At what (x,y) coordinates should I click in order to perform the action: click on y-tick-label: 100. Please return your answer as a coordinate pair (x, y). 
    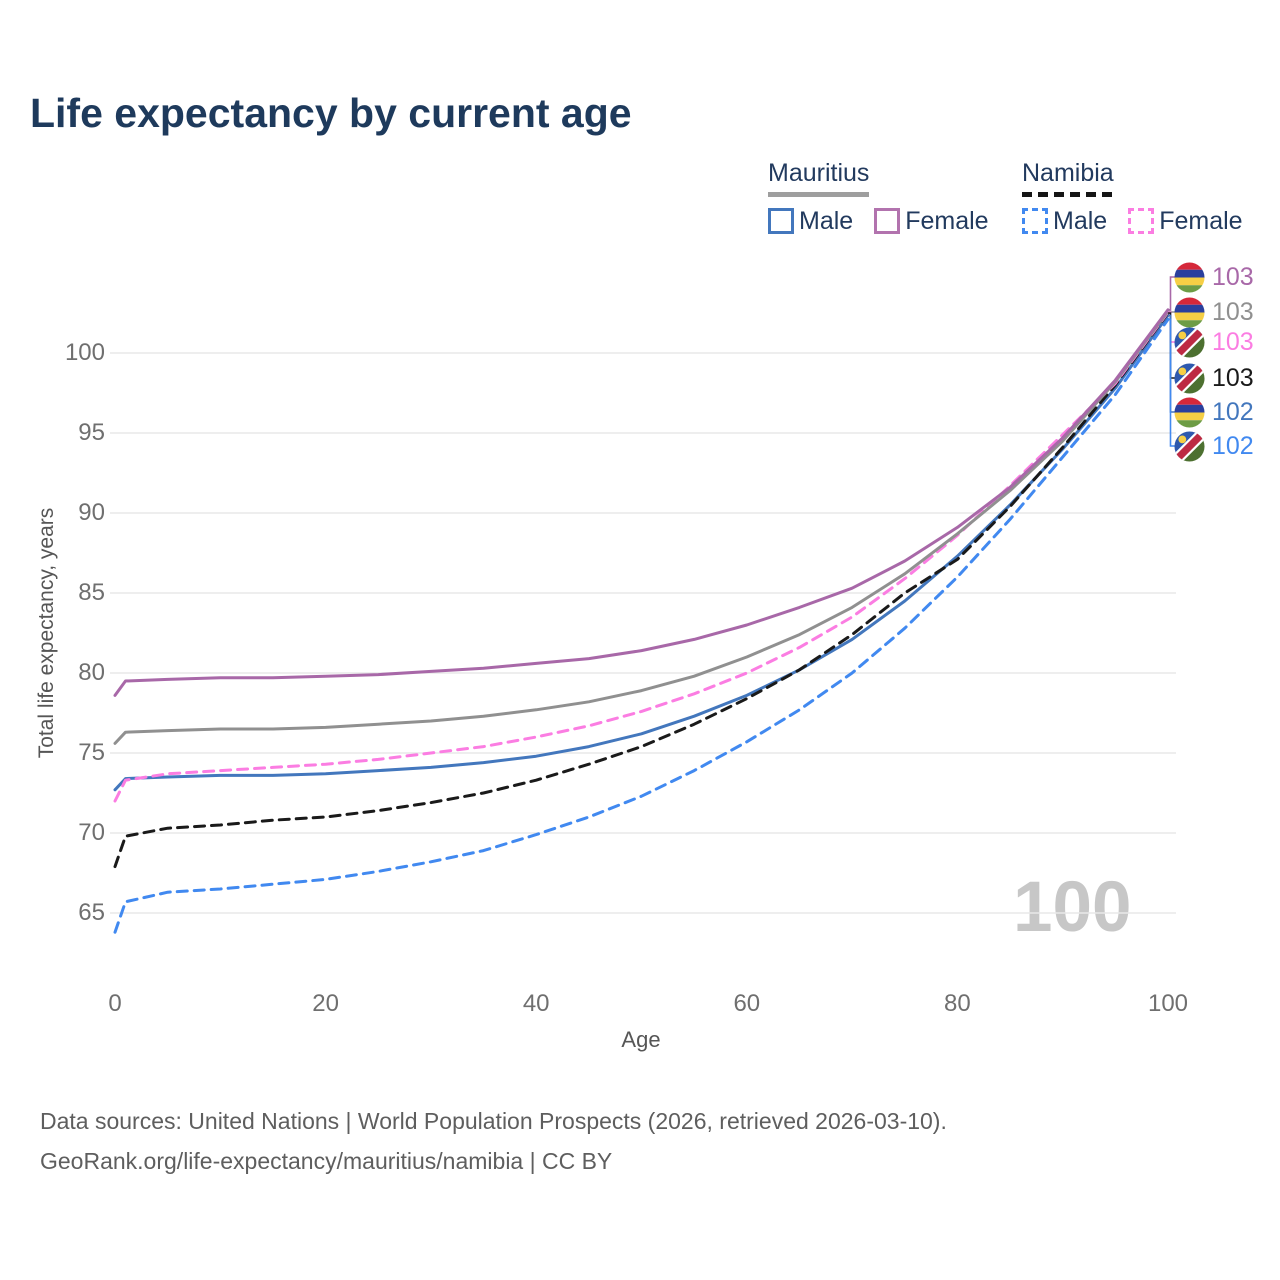
    Looking at the image, I should click on (84, 352).